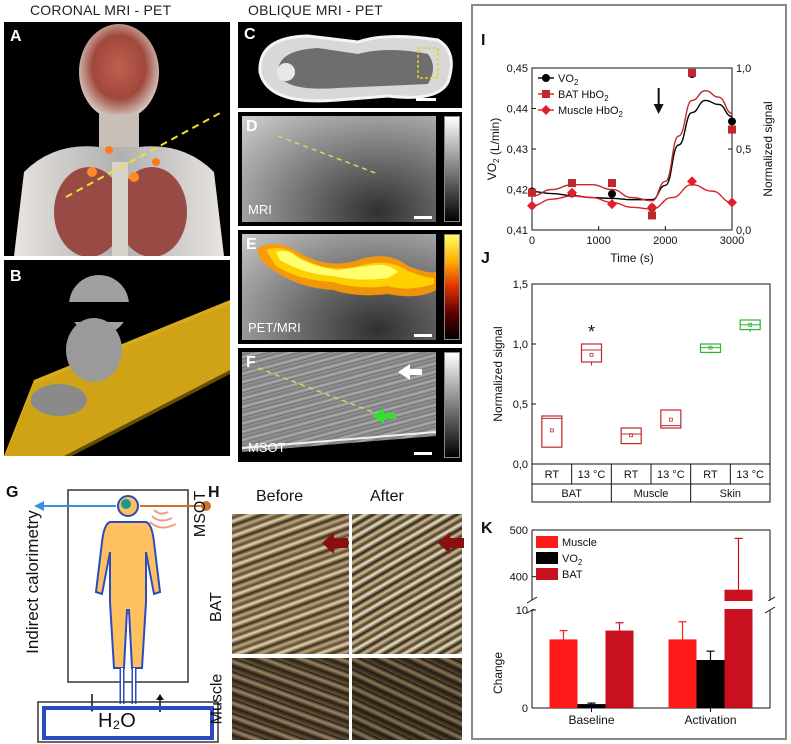 The image size is (791, 744). I want to click on chart-i-legend-label-vo2: VO2, so click(568, 80).